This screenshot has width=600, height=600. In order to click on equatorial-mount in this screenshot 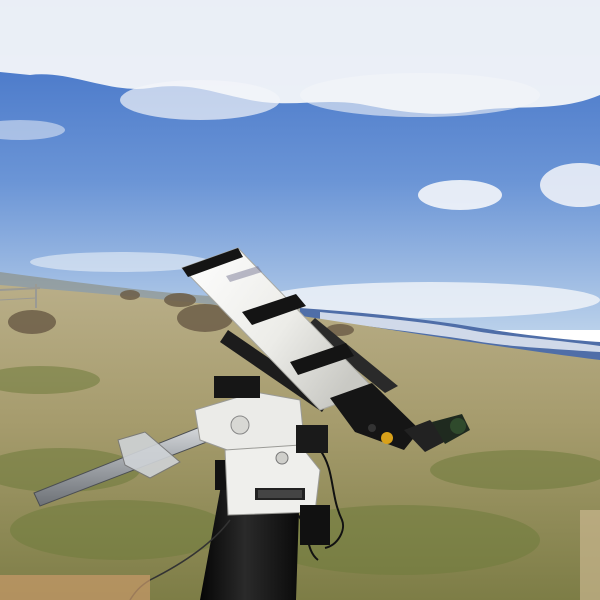, I will do `click(262, 460)`.